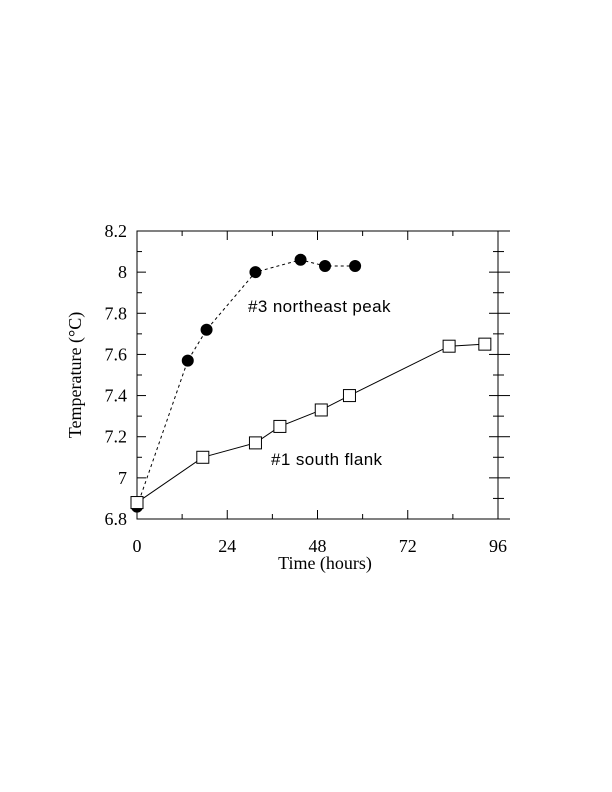 Image resolution: width=612 pixels, height=792 pixels. I want to click on x-tick-label: 48, so click(318, 546).